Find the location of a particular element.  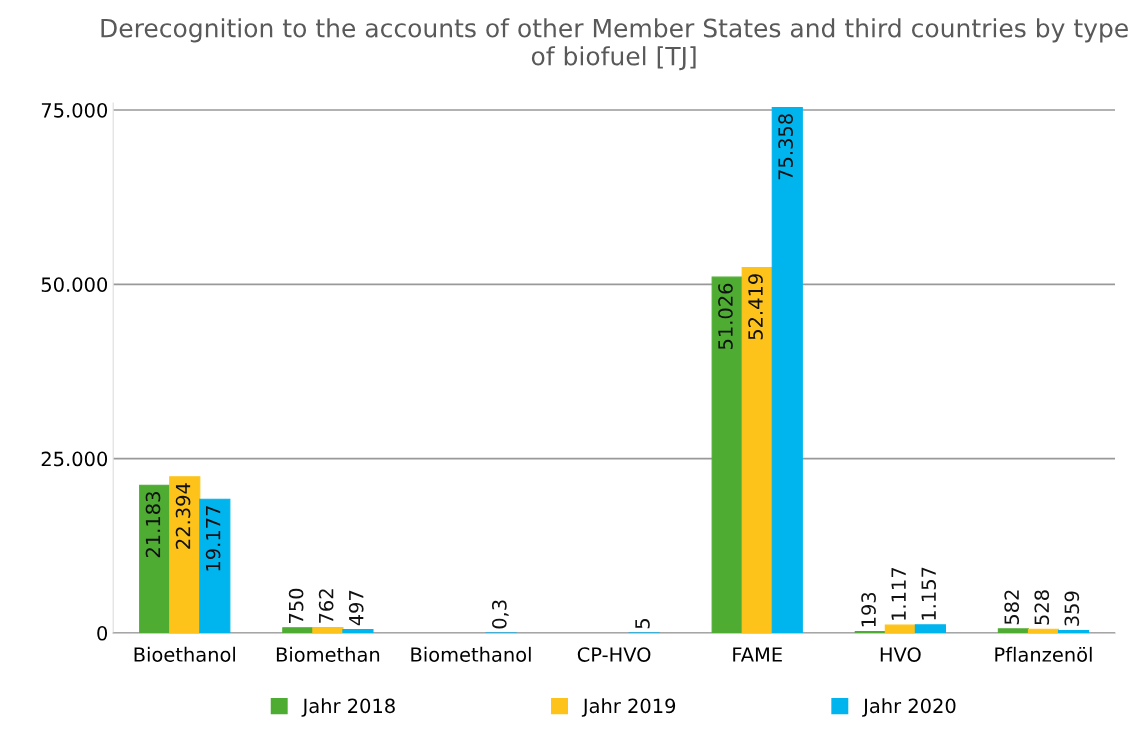

data-label: 497 is located at coordinates (356, 608).